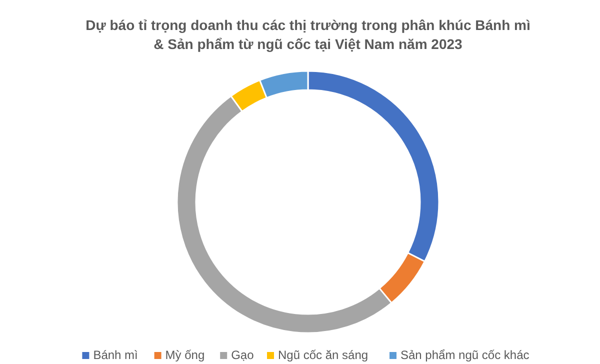  What do you see at coordinates (323, 355) in the screenshot?
I see `legend-label: Ngũ cốc ăn sáng` at bounding box center [323, 355].